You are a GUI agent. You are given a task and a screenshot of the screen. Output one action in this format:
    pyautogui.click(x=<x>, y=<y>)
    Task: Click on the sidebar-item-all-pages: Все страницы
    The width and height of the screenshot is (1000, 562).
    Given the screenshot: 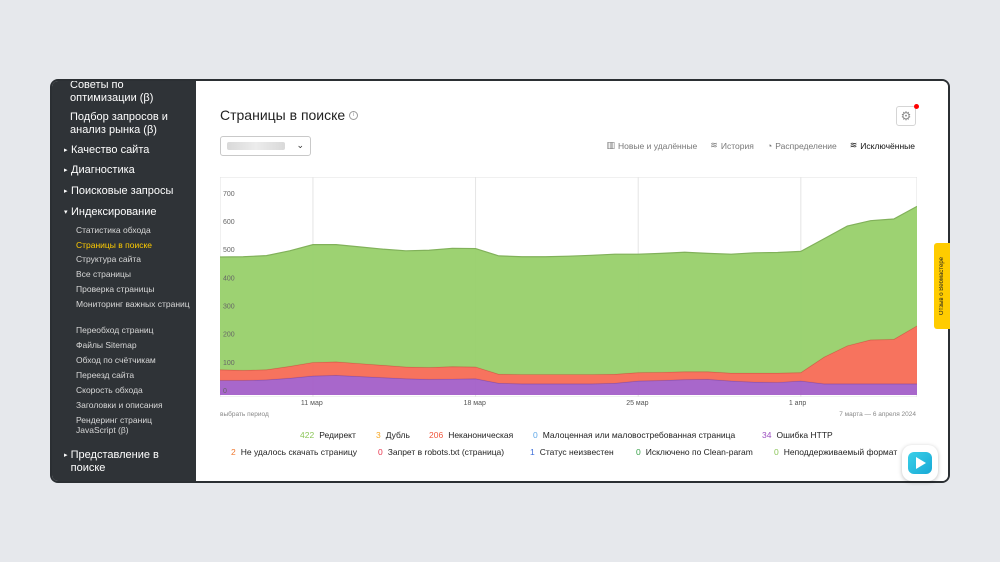 What is the action you would take?
    pyautogui.click(x=104, y=274)
    